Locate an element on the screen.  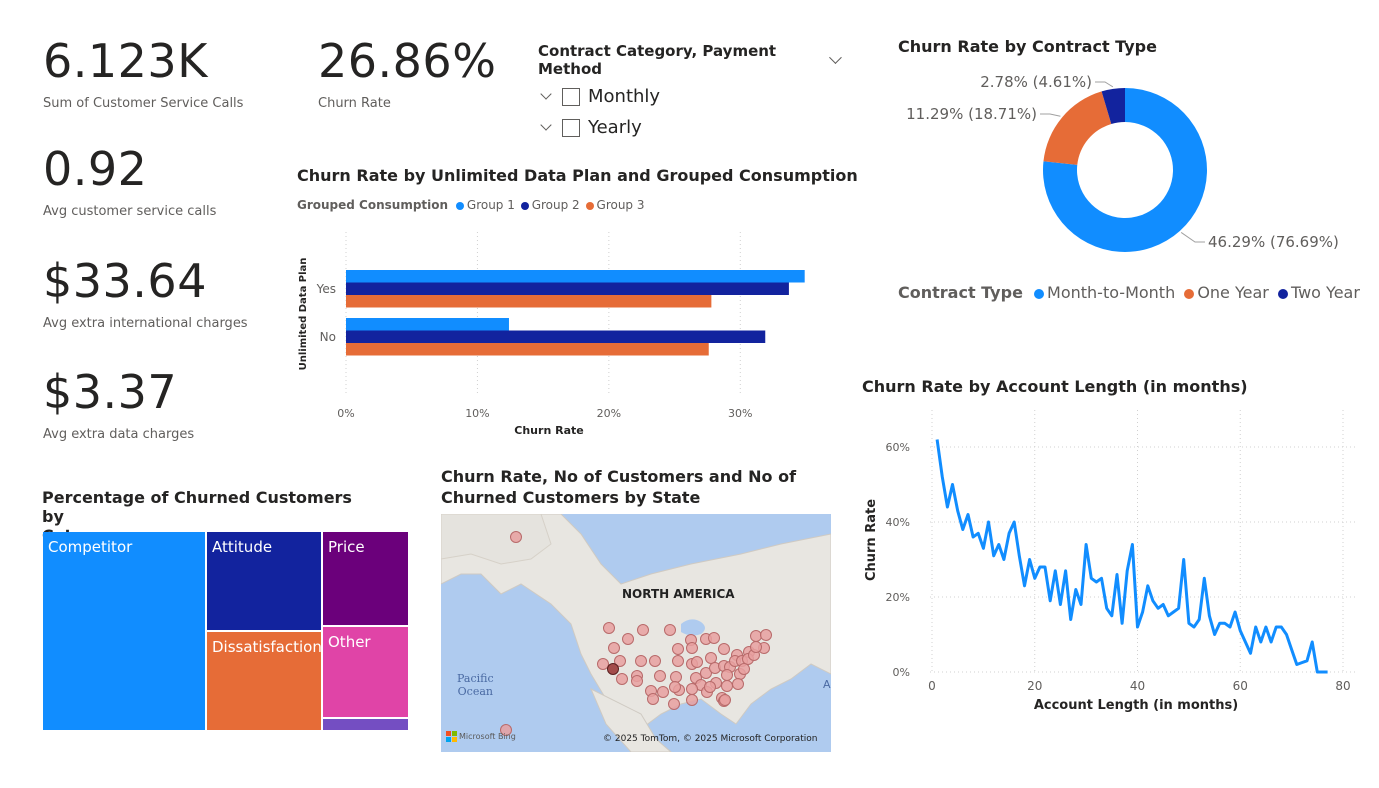
bar-group-2-yes is located at coordinates (567, 288).